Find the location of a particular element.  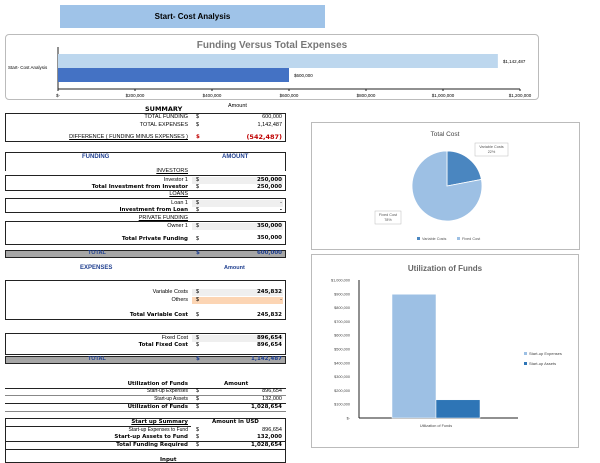

startup-expenses-label: Start-up Expenses to Fund is located at coordinates (158, 430).